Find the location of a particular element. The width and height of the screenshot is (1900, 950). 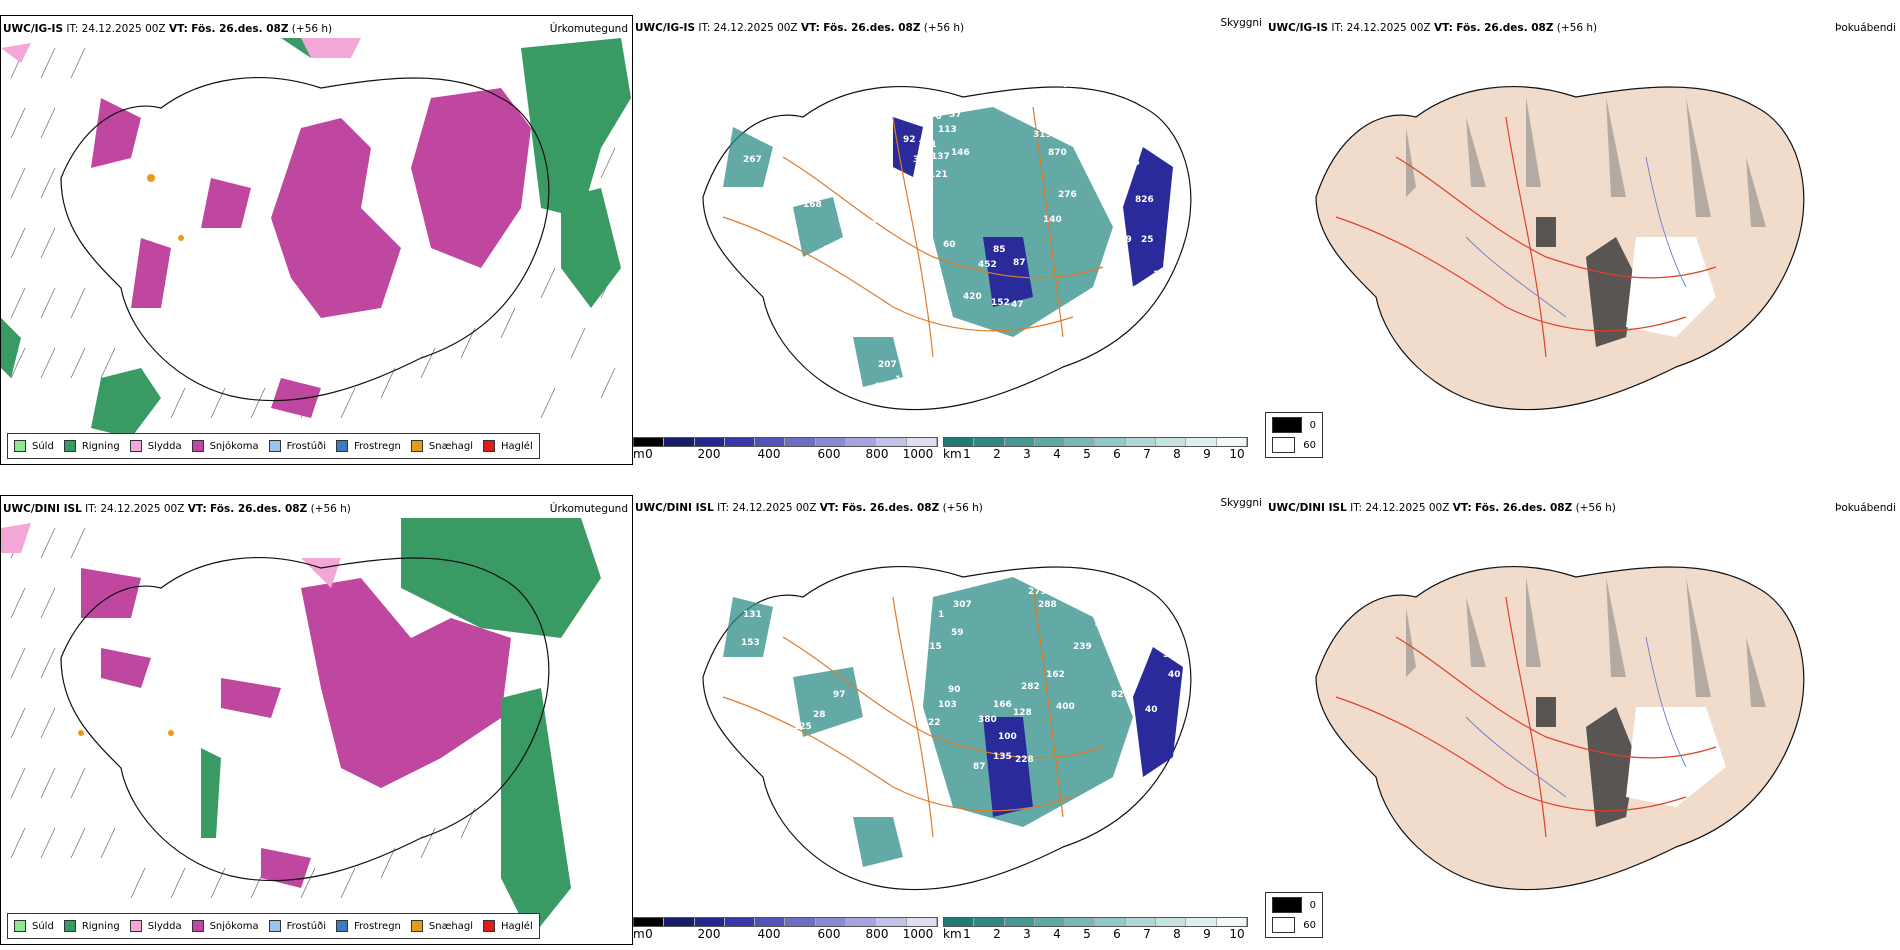

cloud-label: 129 is located at coordinates (1122, 240).